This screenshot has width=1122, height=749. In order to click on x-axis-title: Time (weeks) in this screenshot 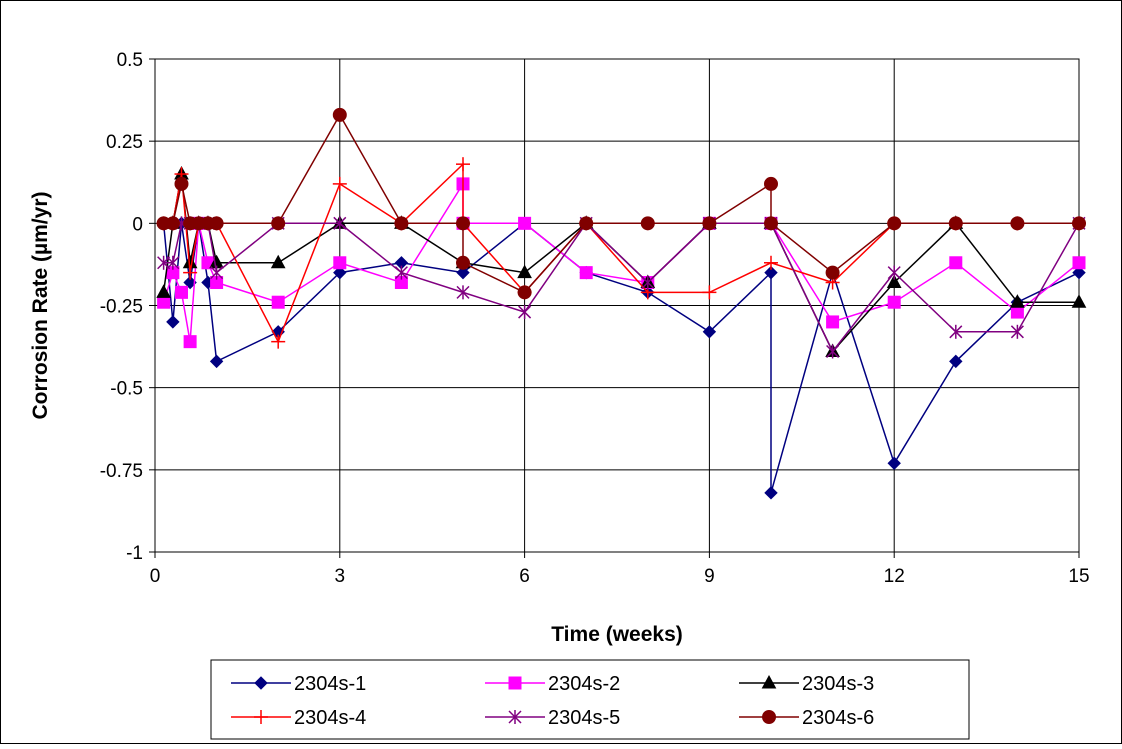, I will do `click(617, 634)`.